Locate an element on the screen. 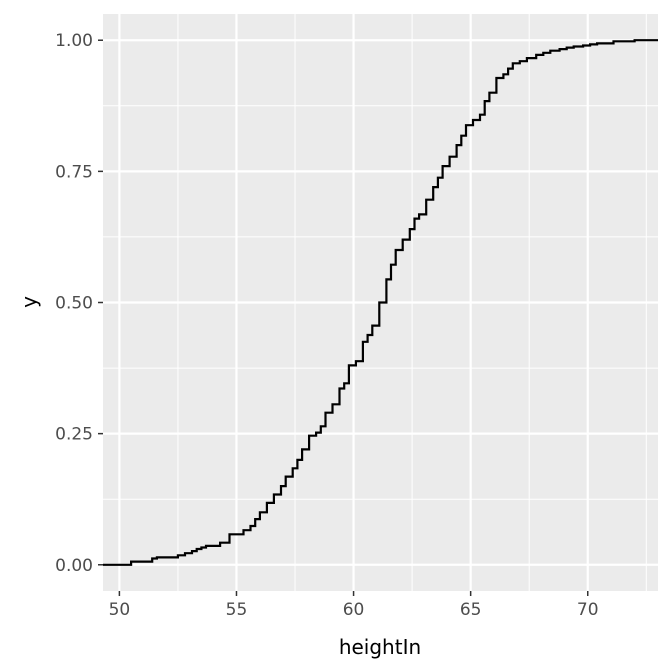 The height and width of the screenshot is (672, 672). y-tick-label: 0.75 is located at coordinates (74, 172).